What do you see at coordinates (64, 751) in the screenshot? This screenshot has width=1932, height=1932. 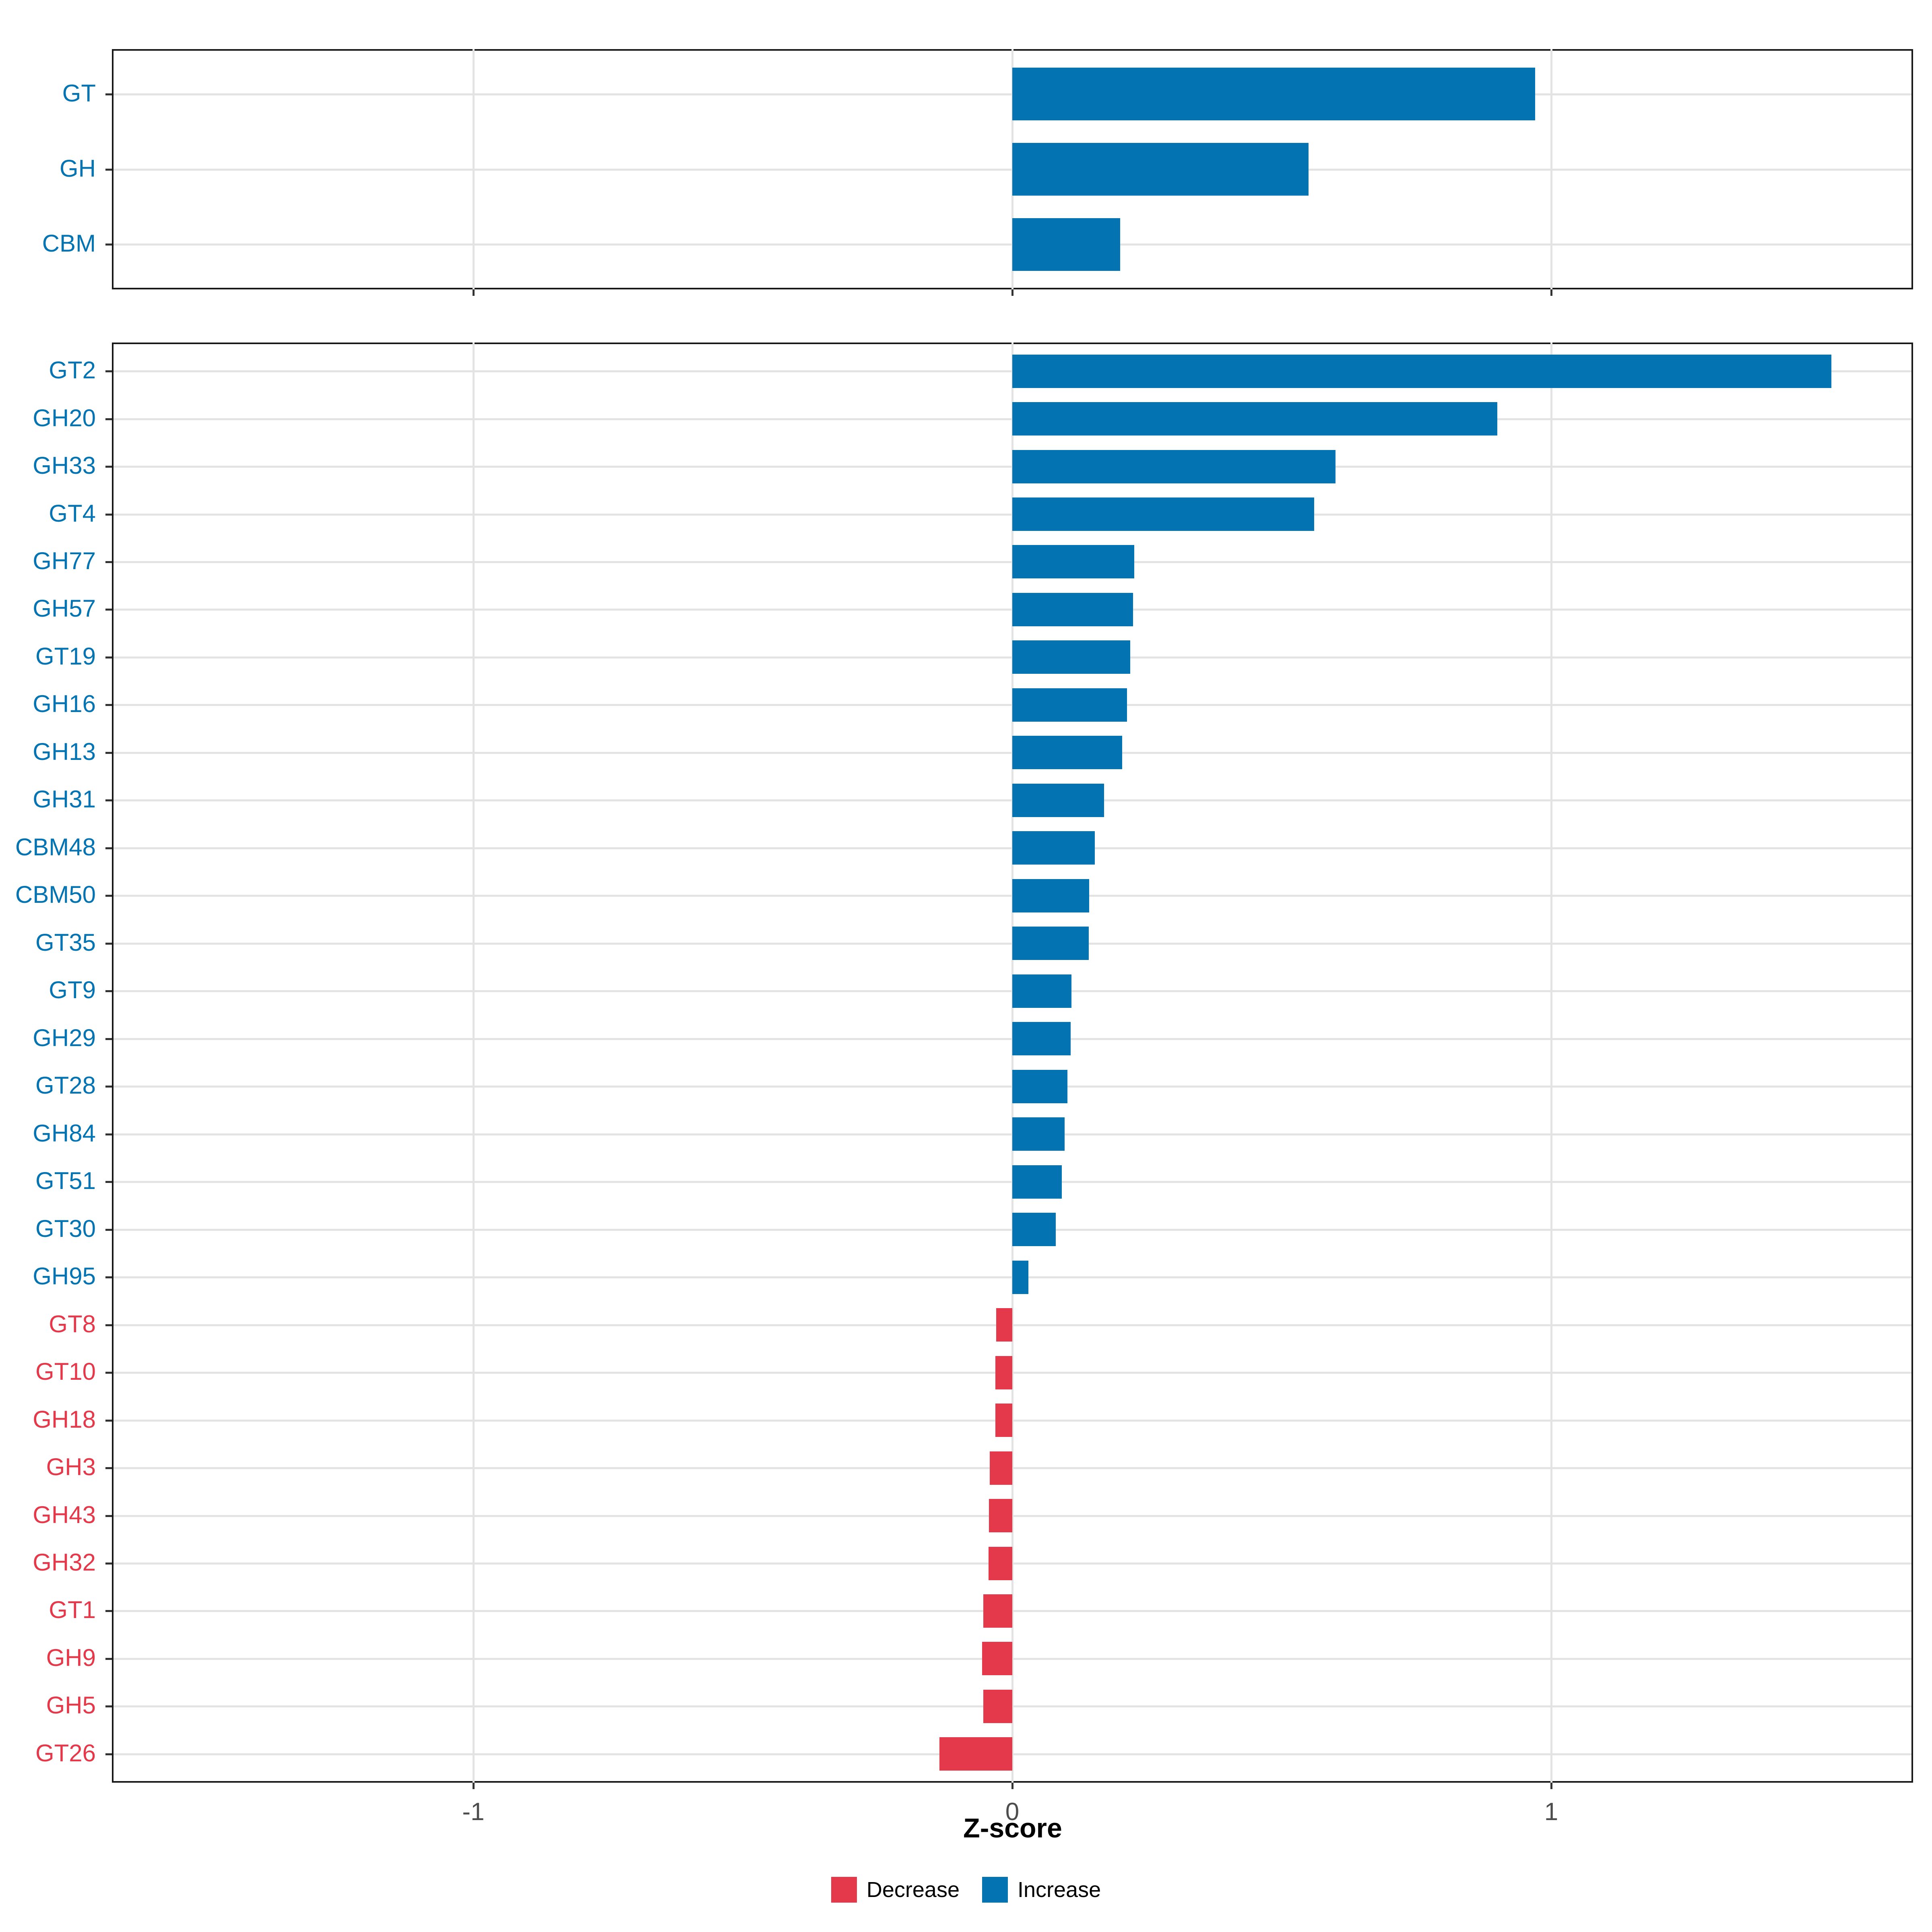 I see `y-axis-label: GH13` at bounding box center [64, 751].